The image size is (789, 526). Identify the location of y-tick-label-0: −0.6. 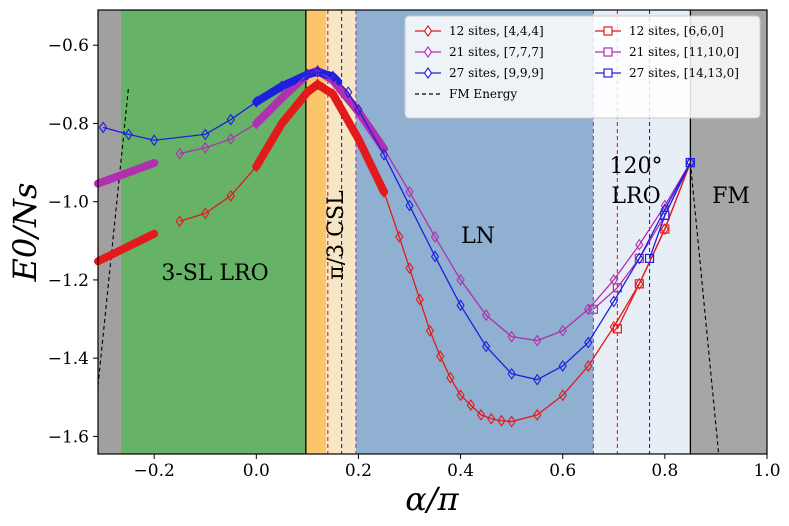
(68, 46).